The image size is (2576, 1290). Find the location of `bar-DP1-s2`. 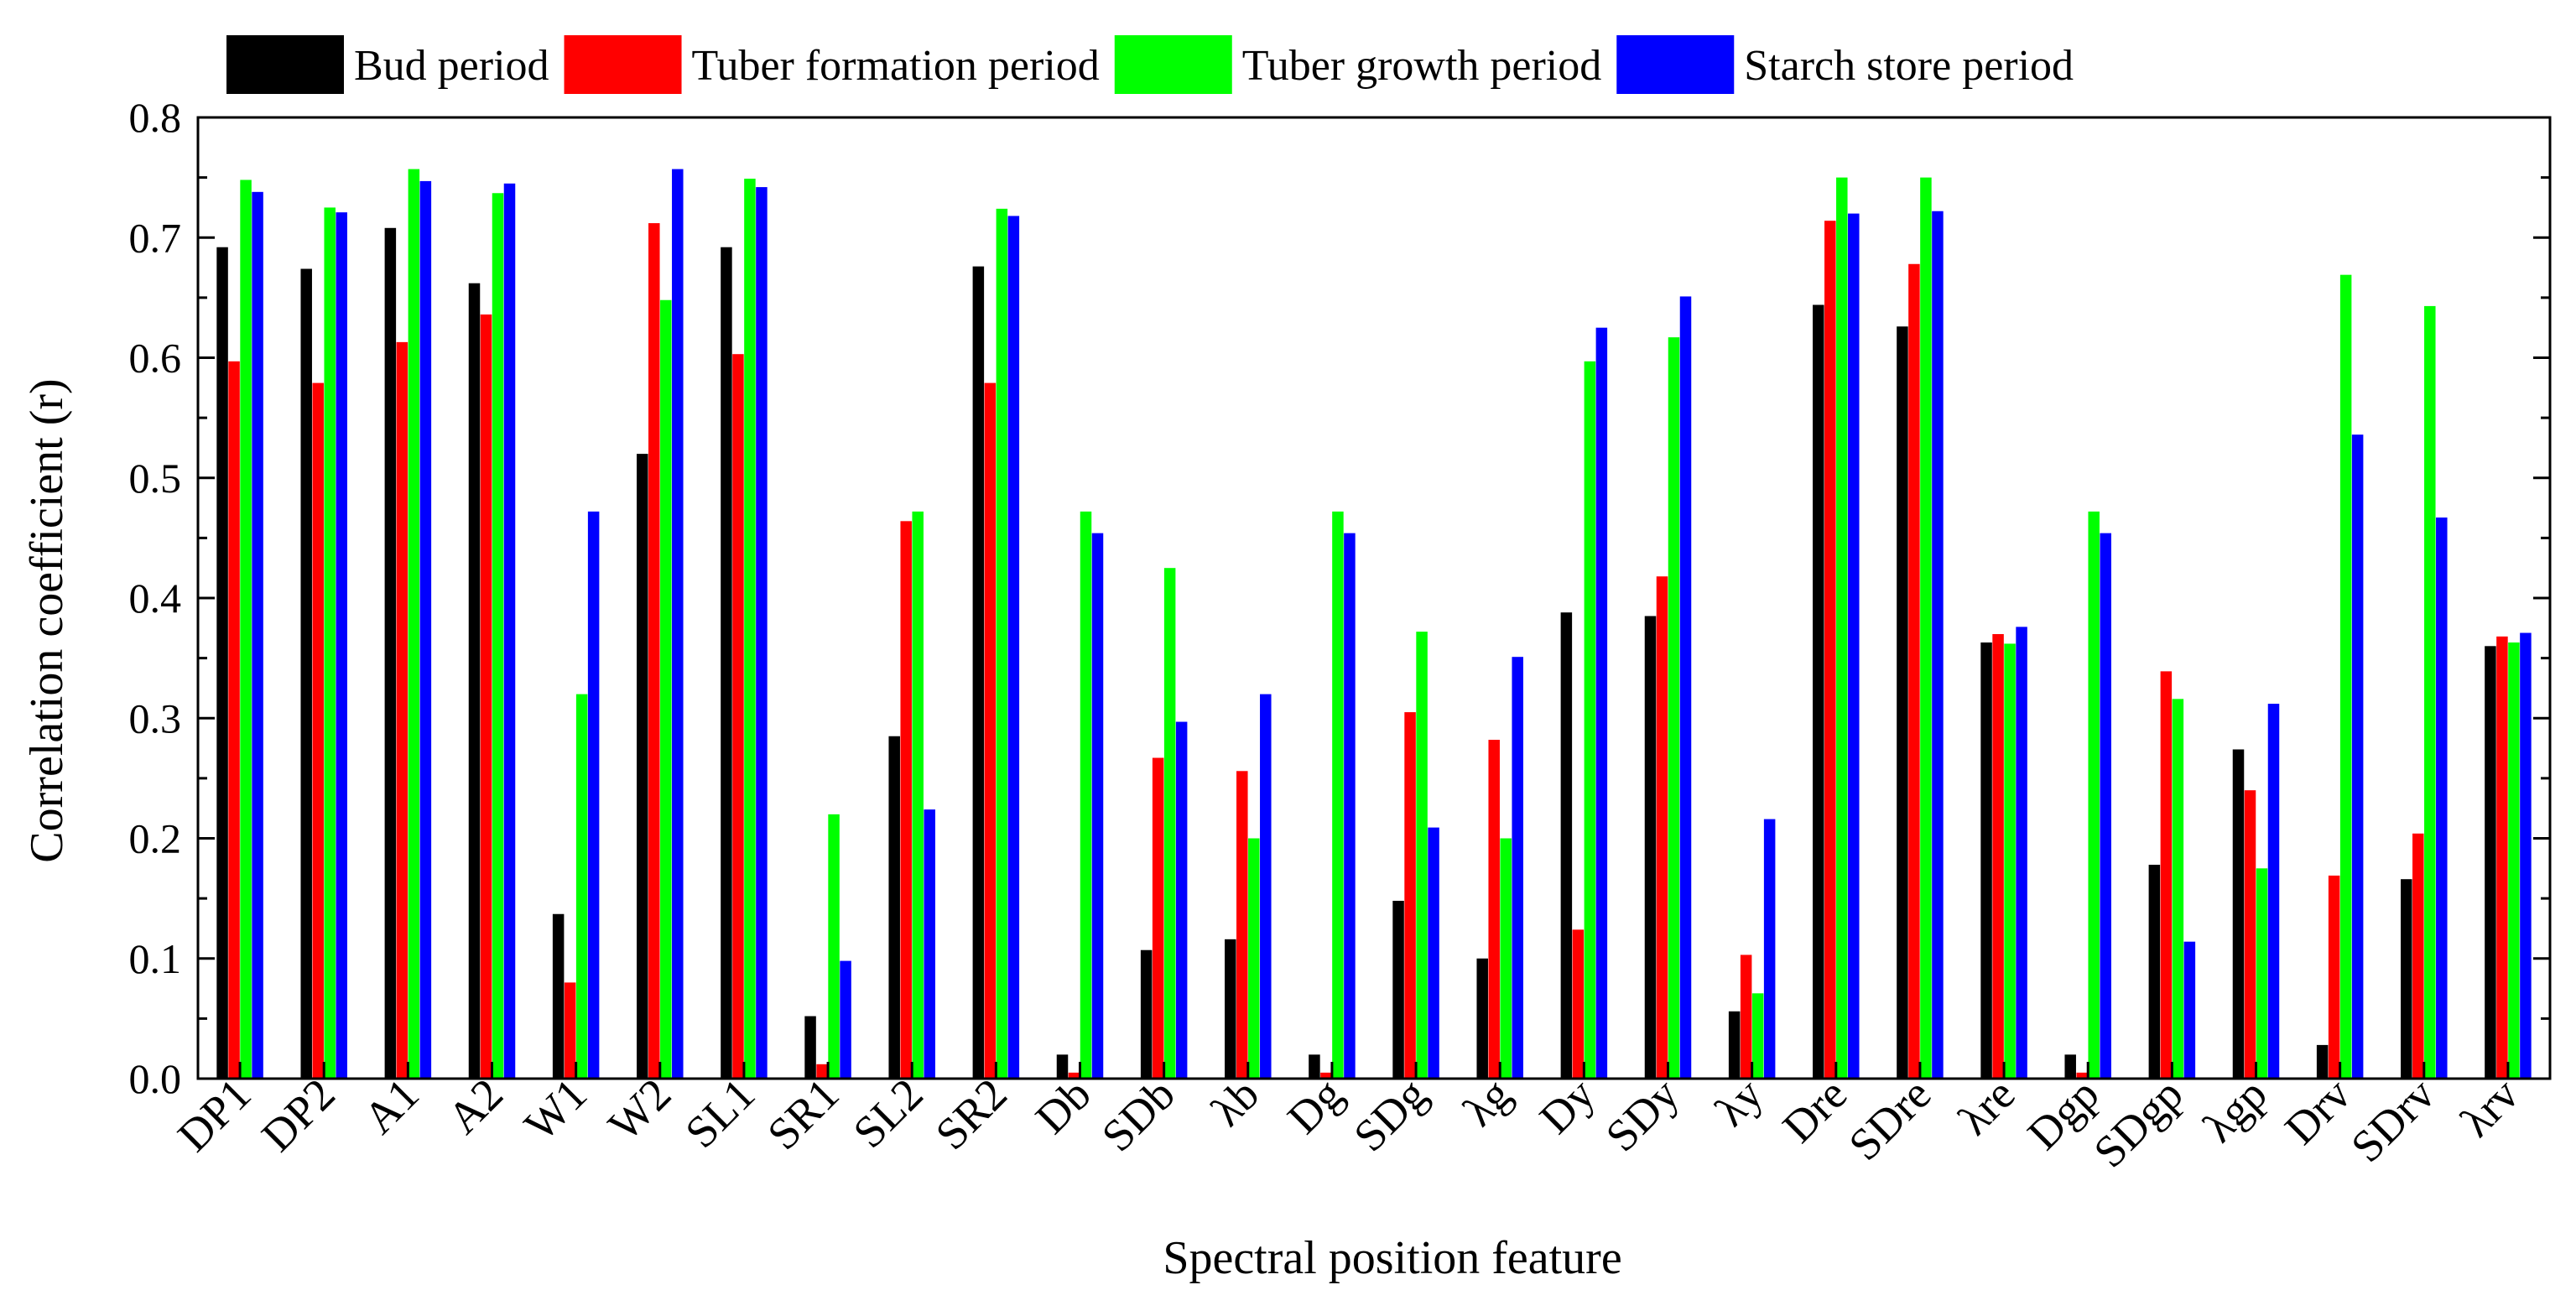

bar-DP1-s2 is located at coordinates (234, 720).